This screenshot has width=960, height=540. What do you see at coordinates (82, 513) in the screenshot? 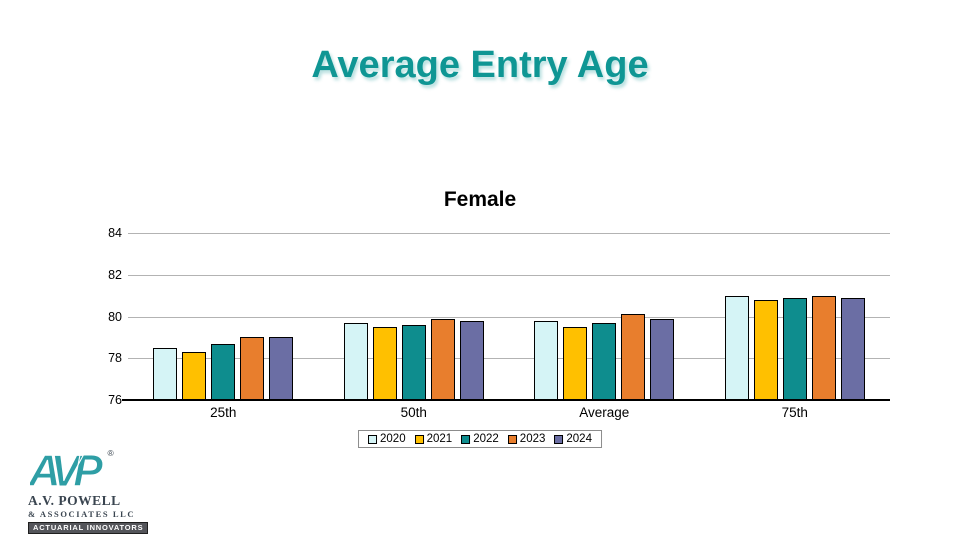
I see `logo-company-suffix: & ASSOCIATES LLC` at bounding box center [82, 513].